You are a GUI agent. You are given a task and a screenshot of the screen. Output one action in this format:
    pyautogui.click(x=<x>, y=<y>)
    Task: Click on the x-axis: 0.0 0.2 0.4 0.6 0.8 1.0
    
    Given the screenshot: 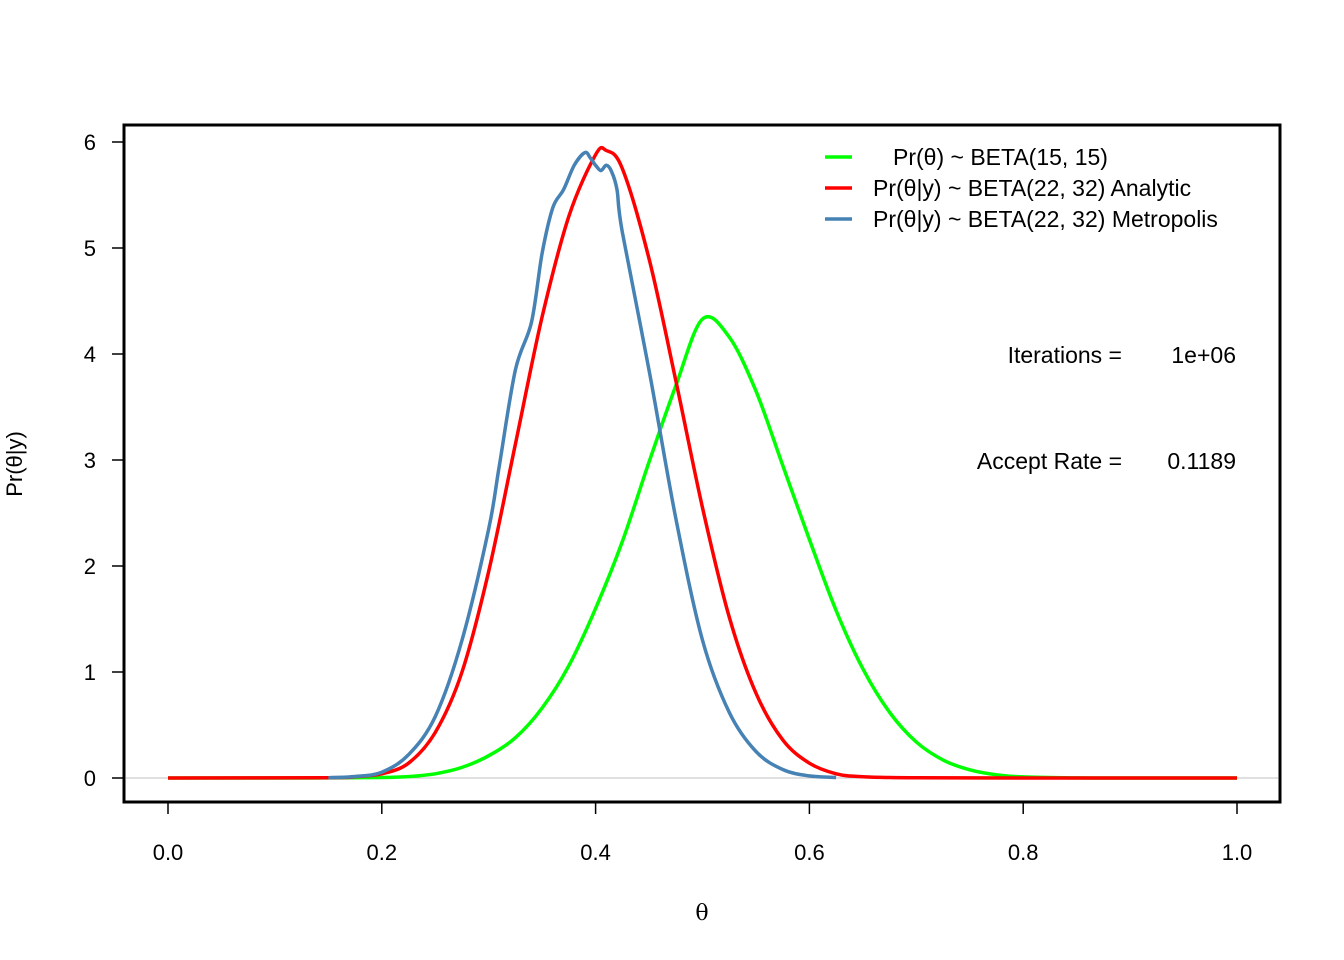 What is the action you would take?
    pyautogui.click(x=703, y=833)
    